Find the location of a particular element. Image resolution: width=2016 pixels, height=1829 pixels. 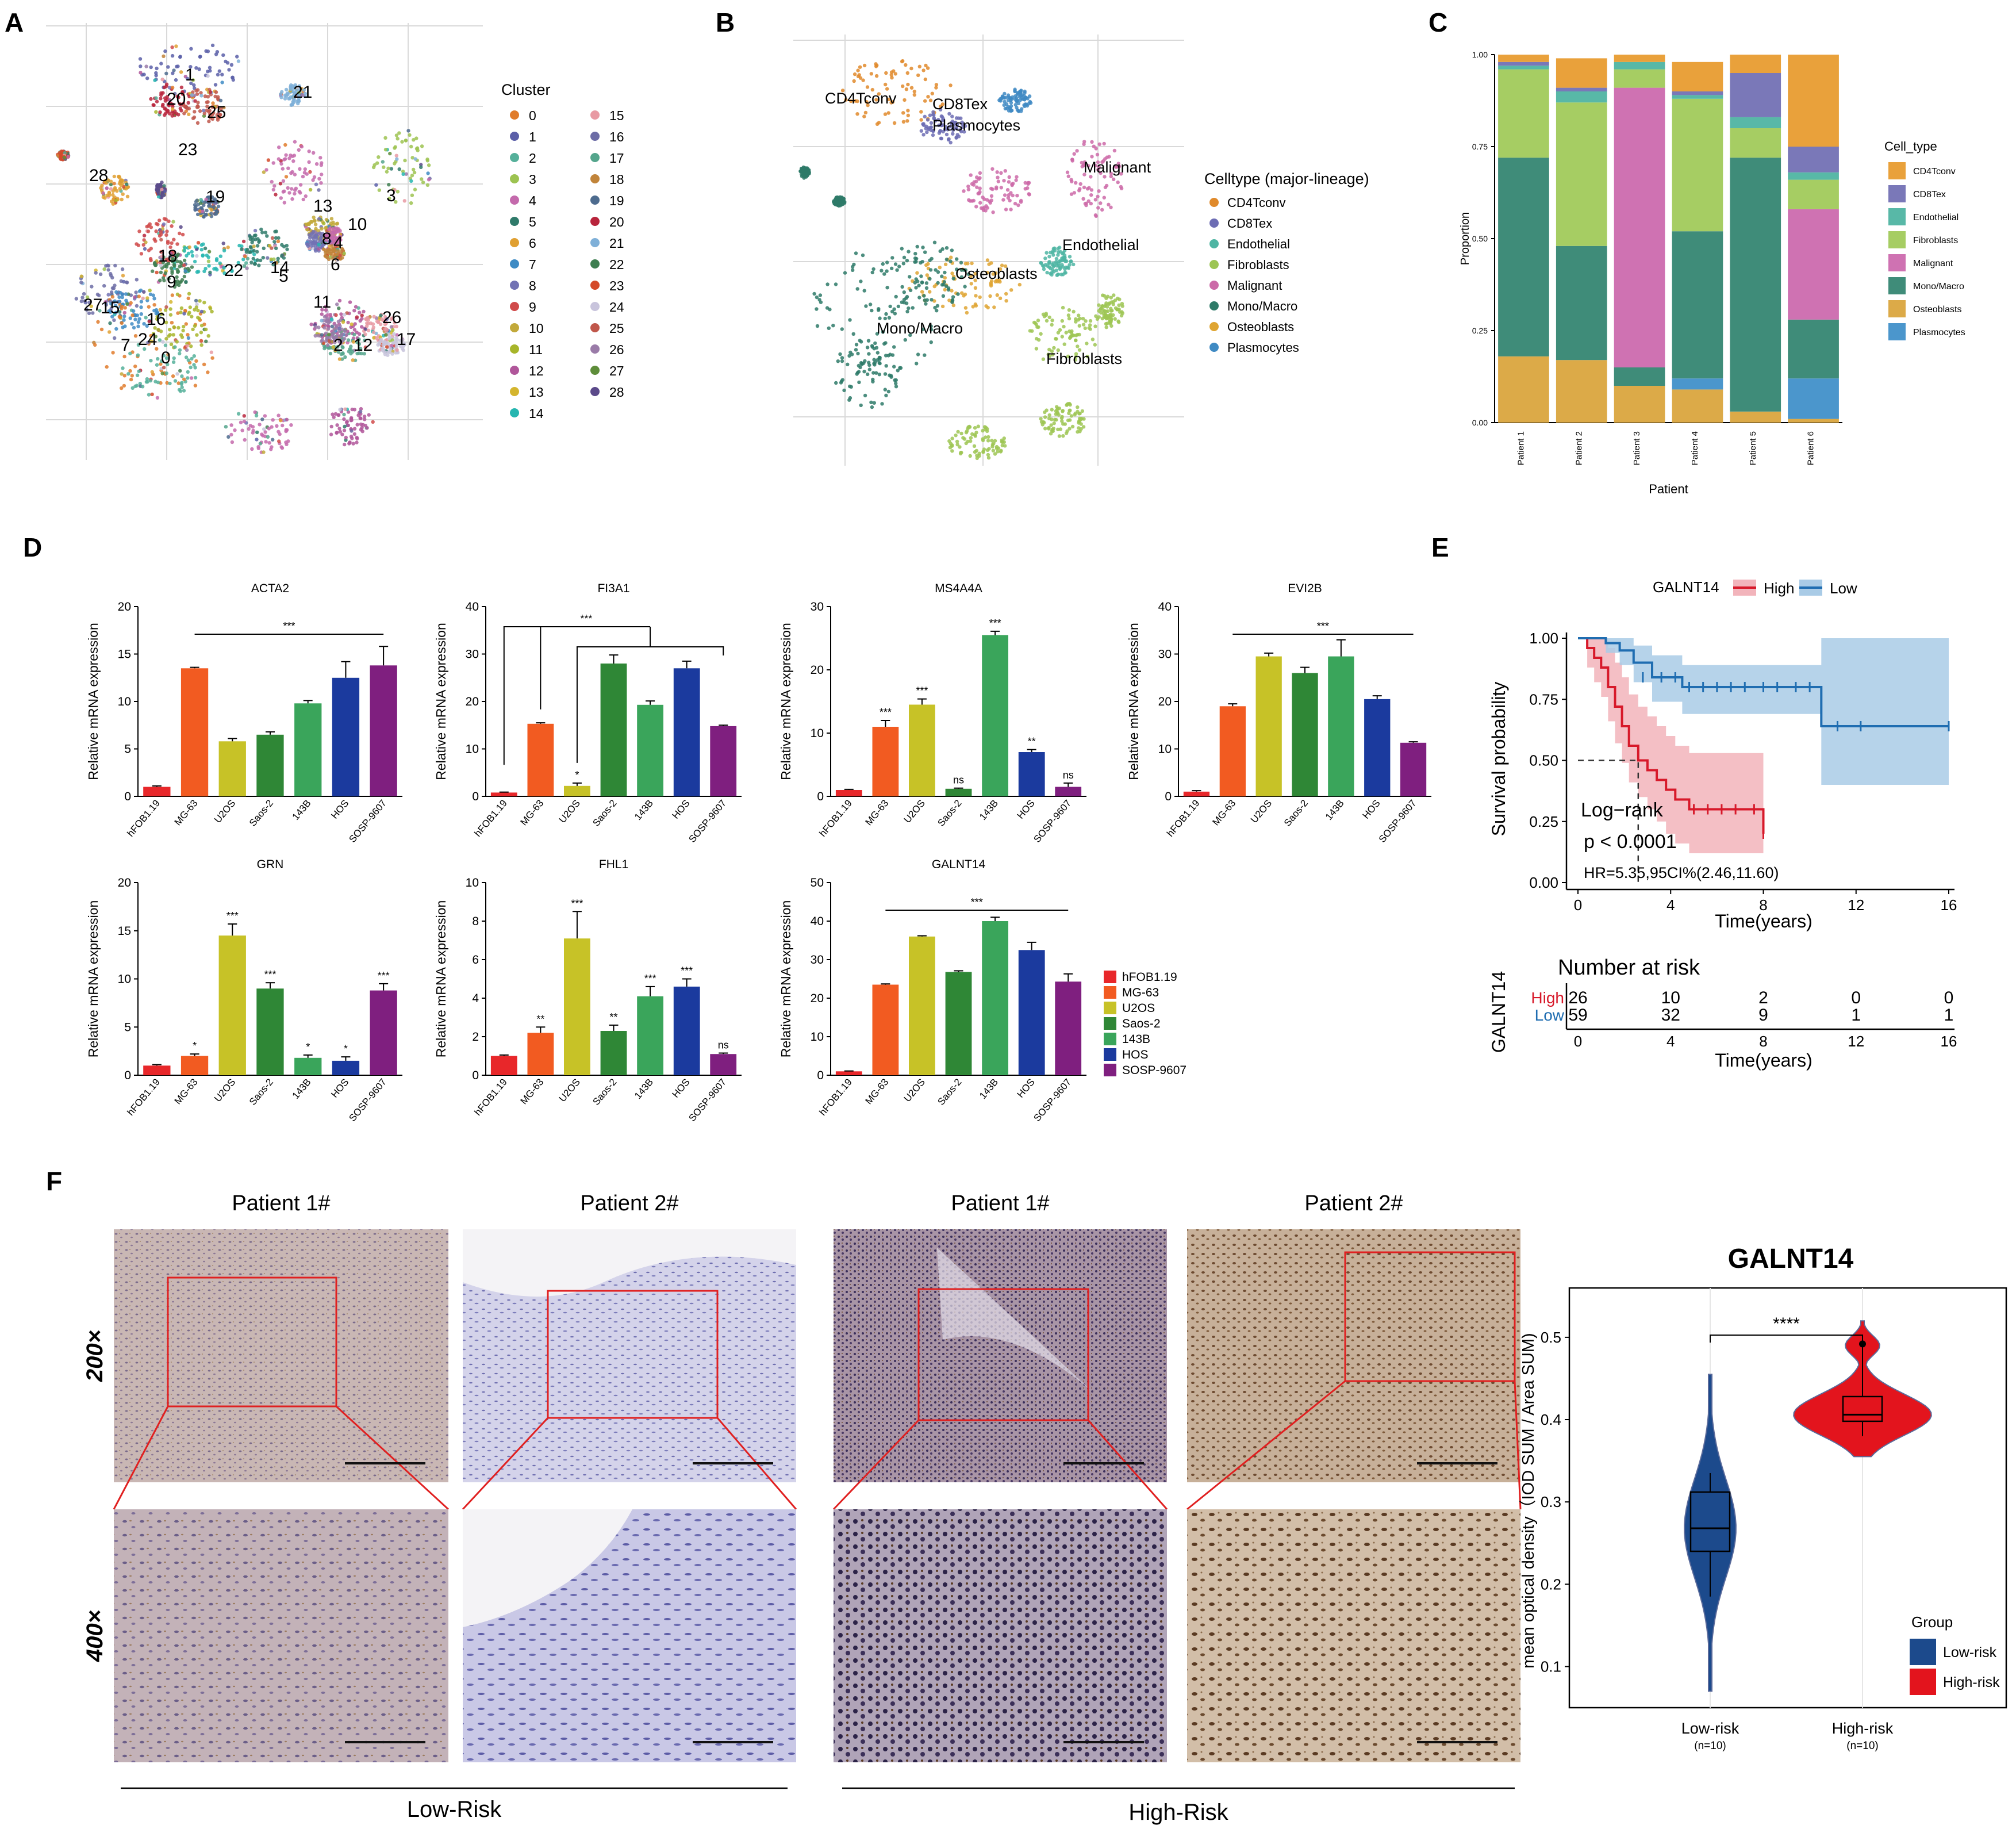

cell-cluster-region is located at coordinates (189, 68).